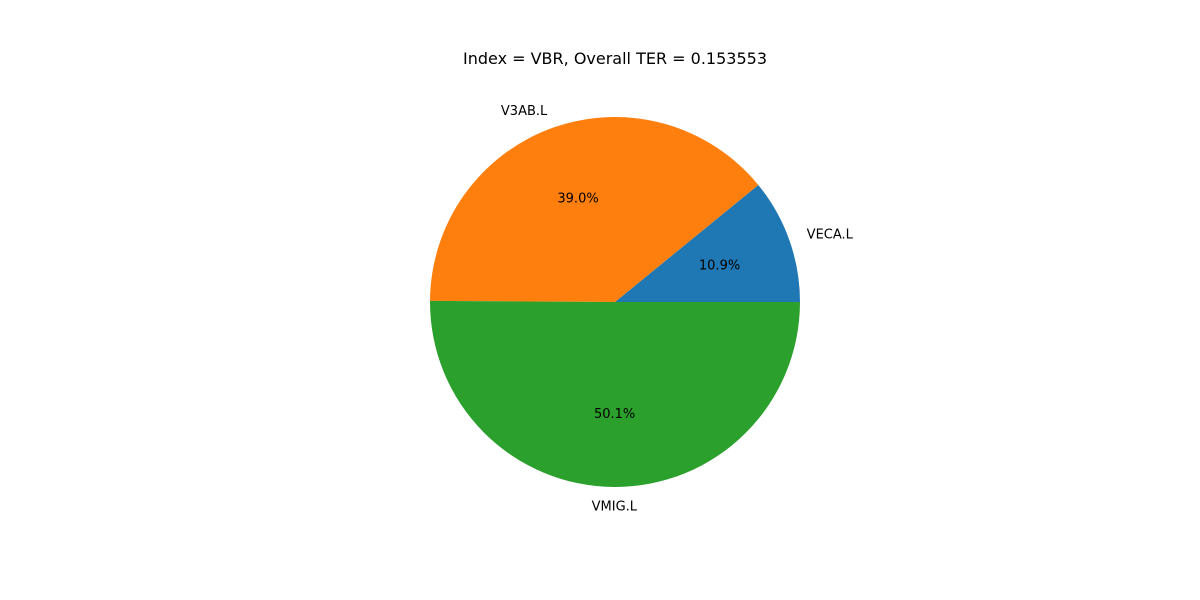  What do you see at coordinates (615, 506) in the screenshot?
I see `slice-label: VMIG.L` at bounding box center [615, 506].